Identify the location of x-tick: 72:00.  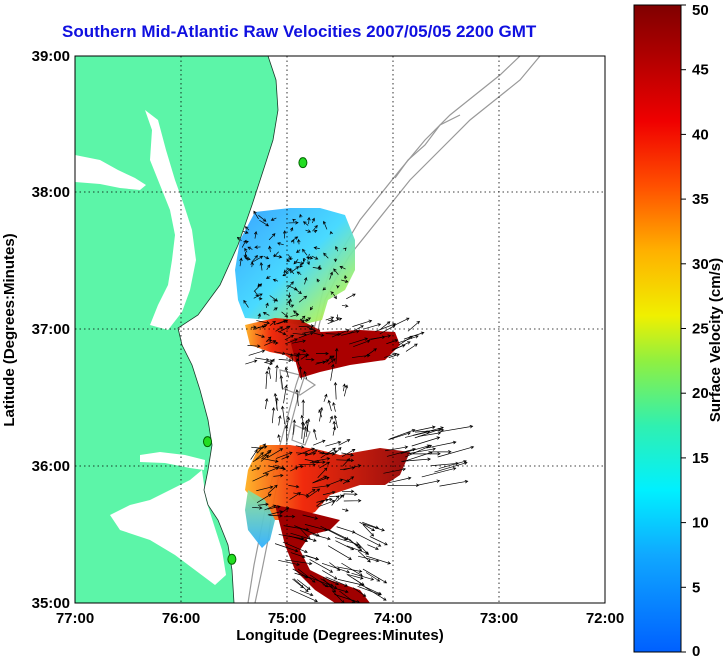
(605, 618).